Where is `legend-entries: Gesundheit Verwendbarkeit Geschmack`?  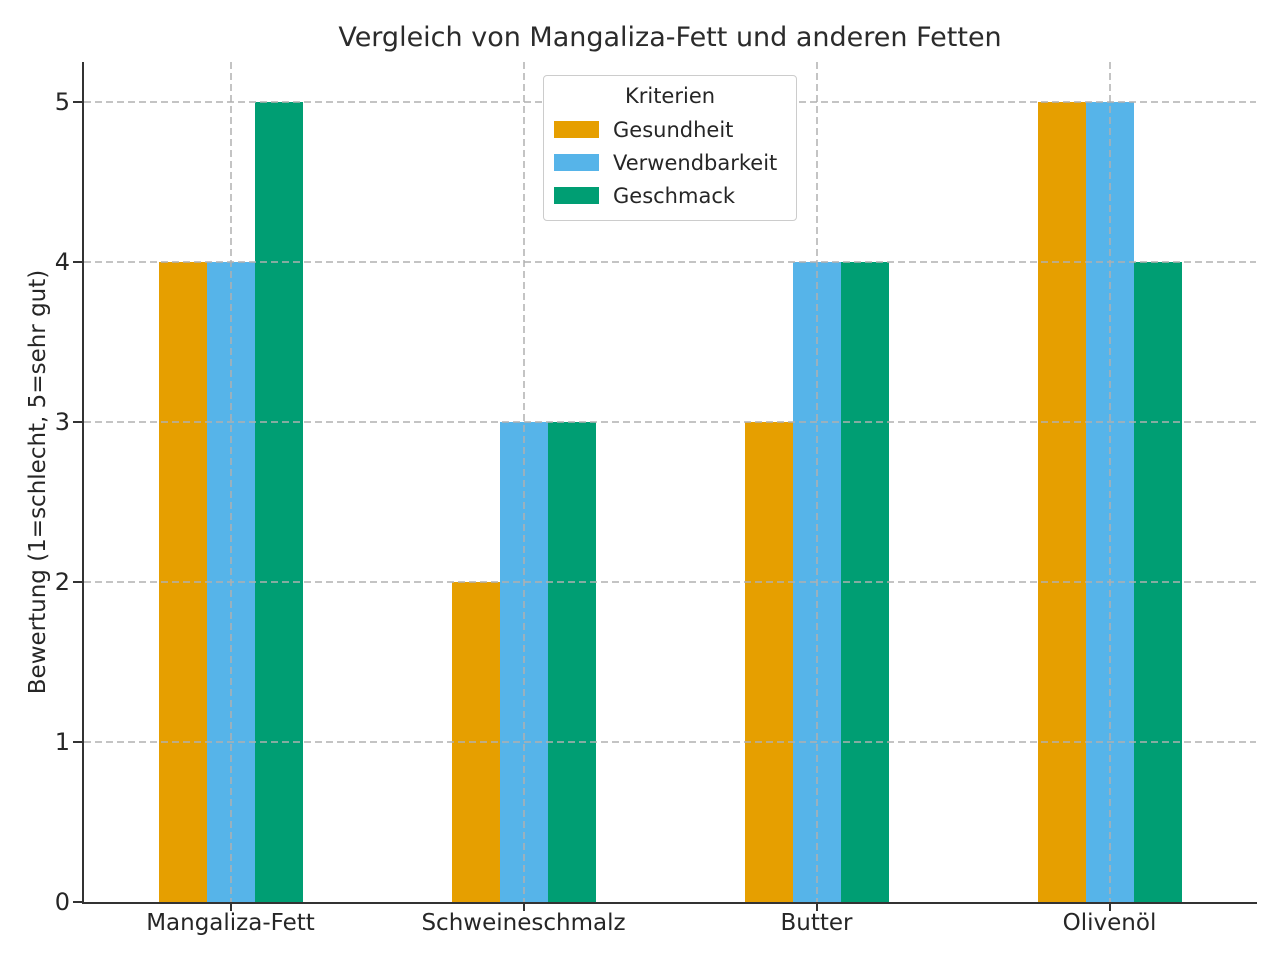 legend-entries: Gesundheit Verwendbarkeit Geschmack is located at coordinates (670, 162).